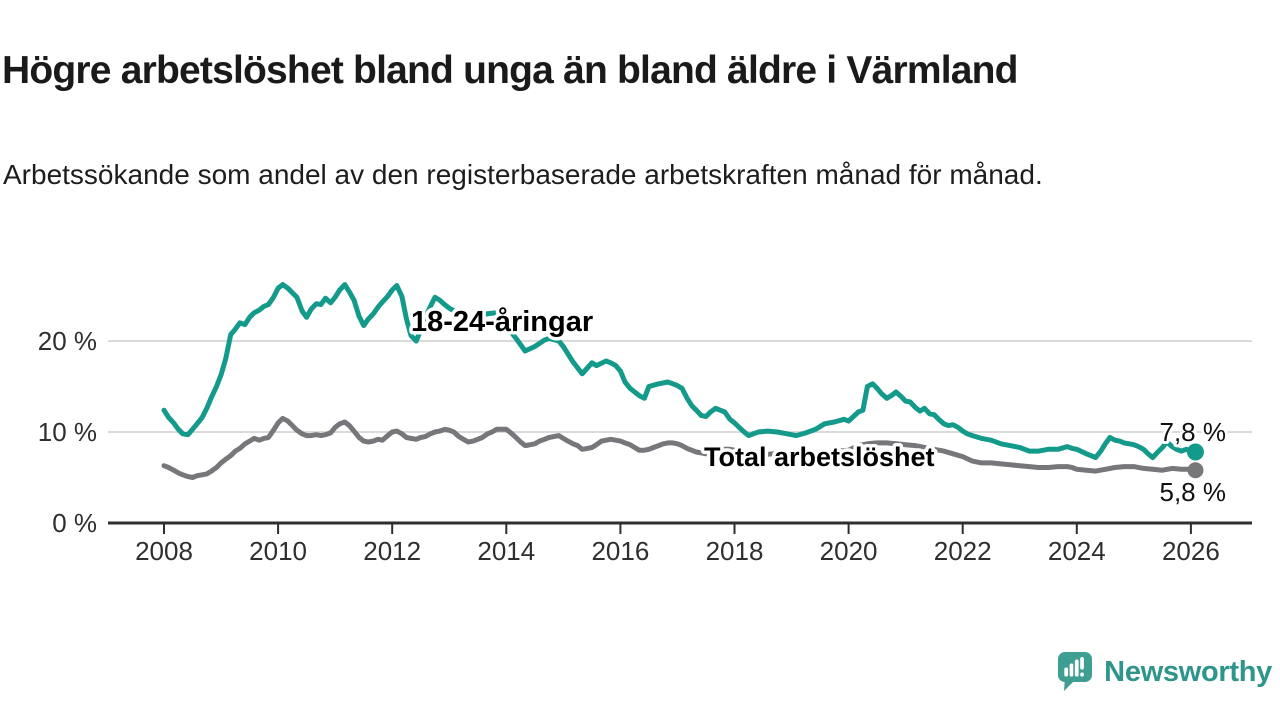  I want to click on x-axis-labels: 2008 2010 2012 2014 2016 2018 2020 2022 2024 2026, so click(677, 551).